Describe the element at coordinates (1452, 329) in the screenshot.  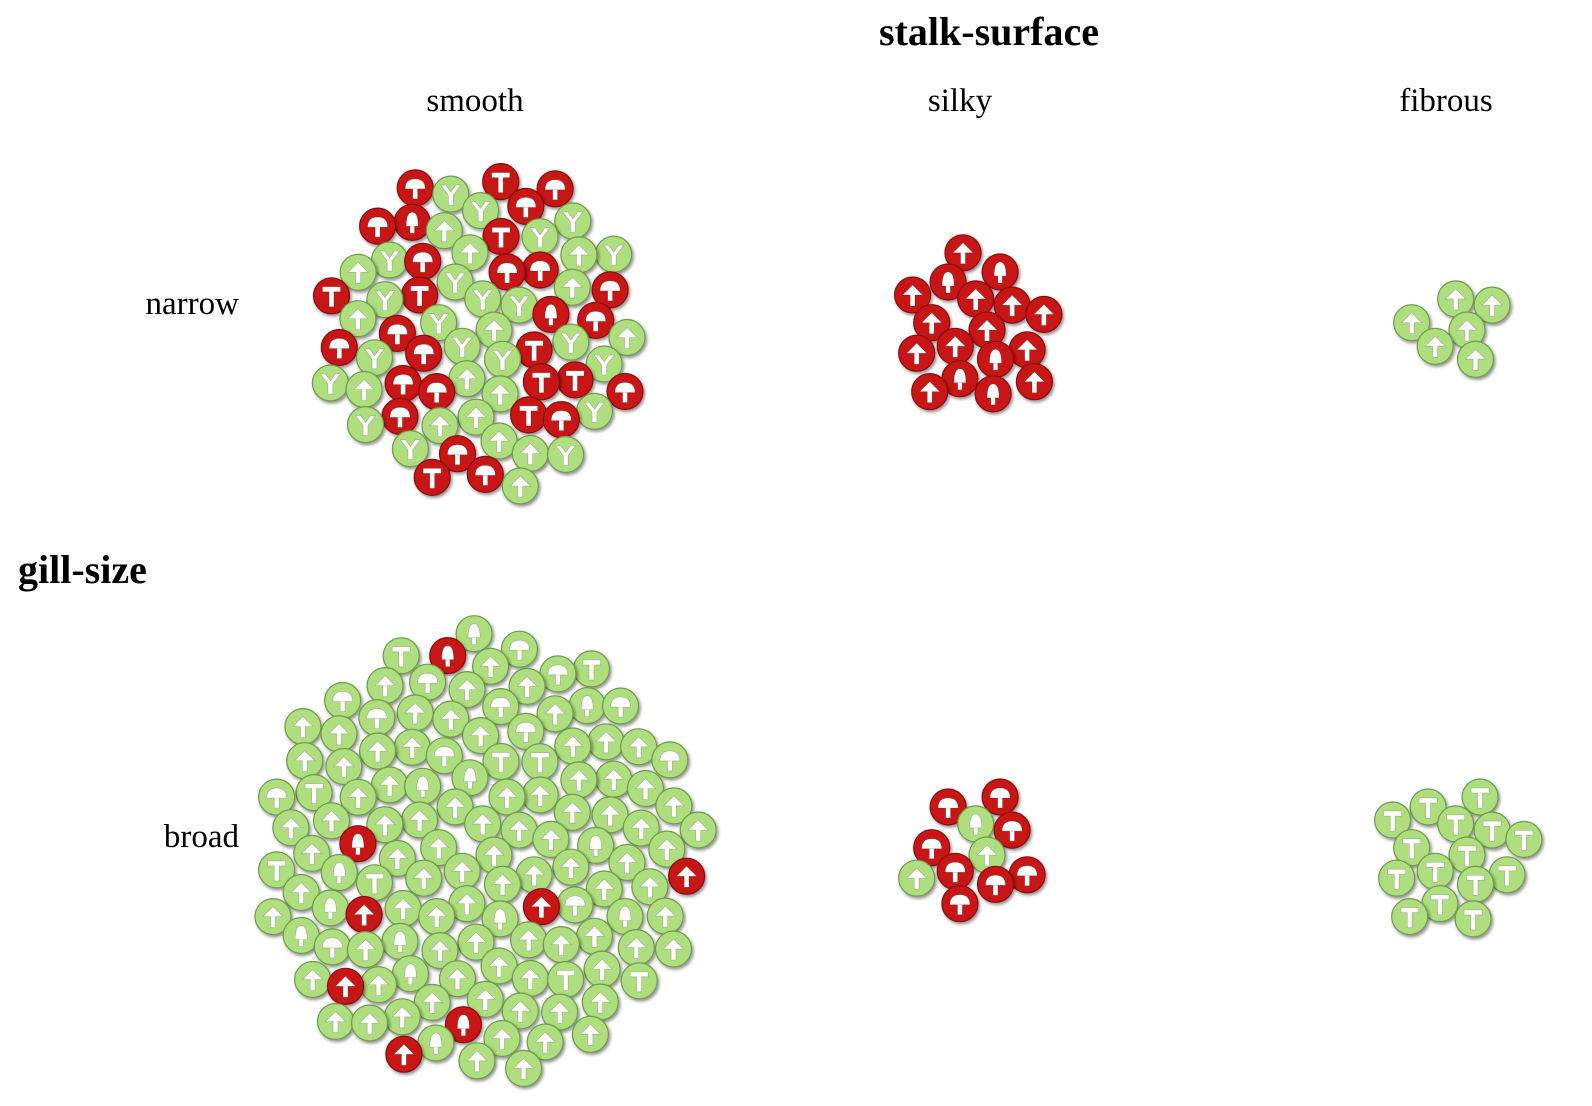
I see `cluster-narrow-fibrous` at that location.